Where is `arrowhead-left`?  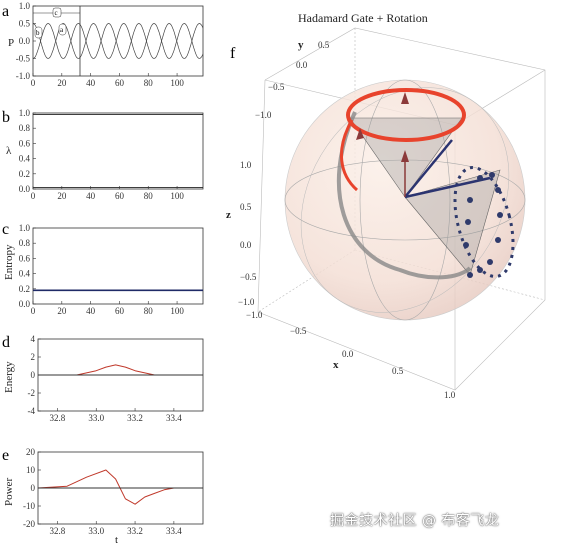 arrowhead-left is located at coordinates (360, 134).